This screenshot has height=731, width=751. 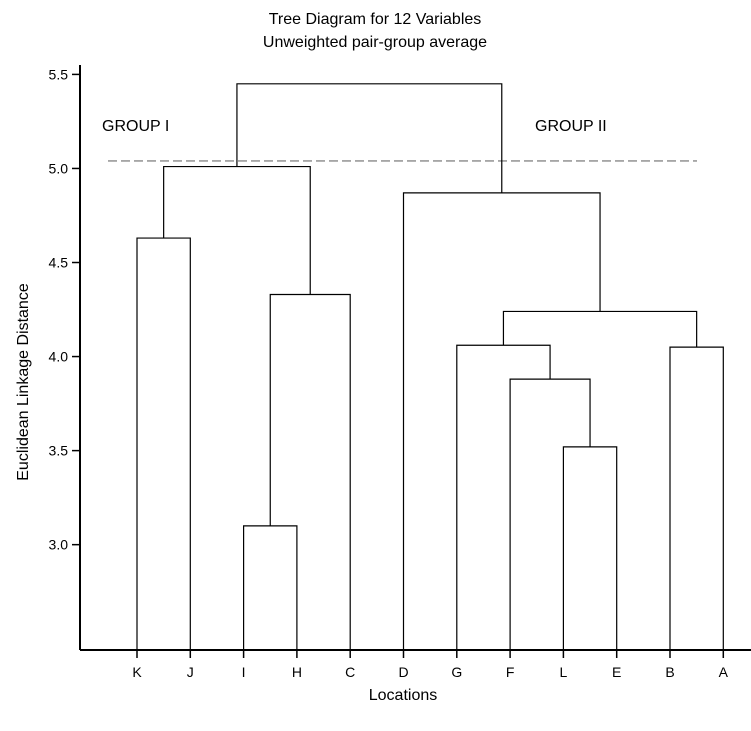 What do you see at coordinates (724, 672) in the screenshot?
I see `x-tick-label-a: A` at bounding box center [724, 672].